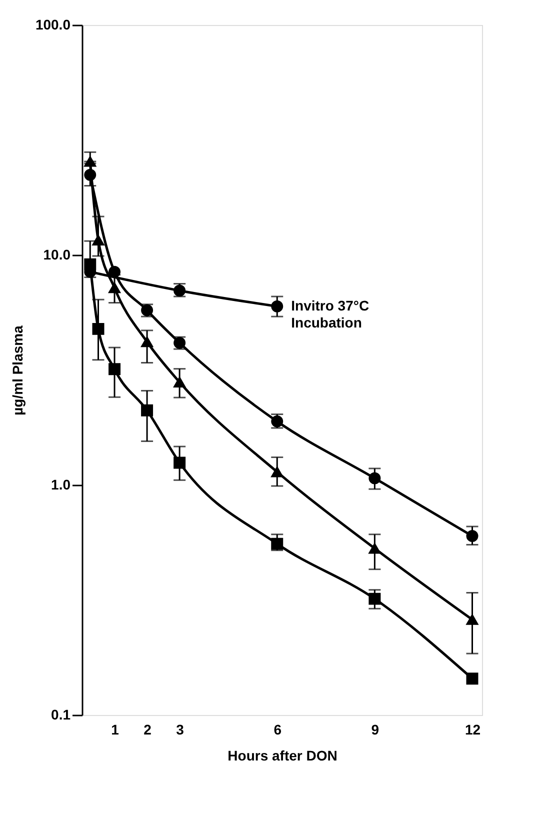  I want to click on x-tick-label: 9, so click(375, 730).